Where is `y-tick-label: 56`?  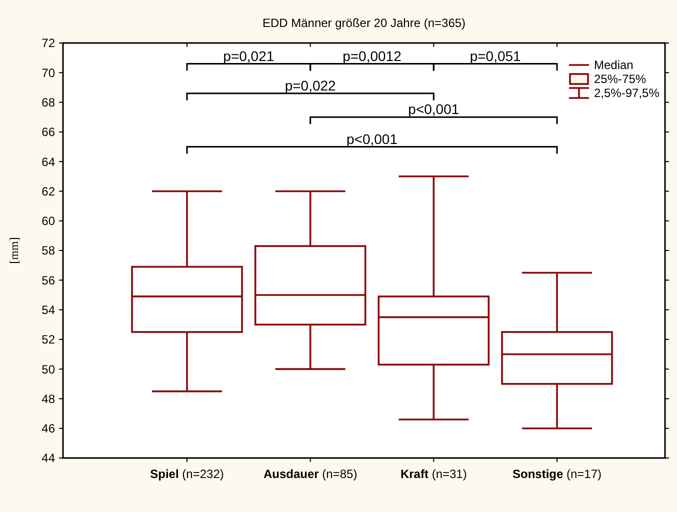
y-tick-label: 56 is located at coordinates (49, 280).